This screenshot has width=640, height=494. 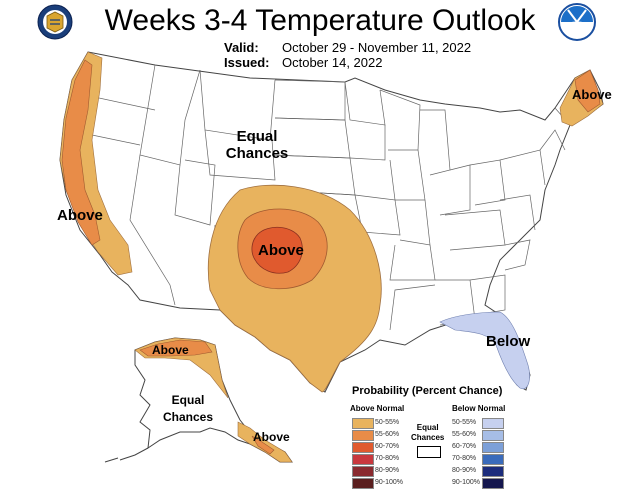 I want to click on legend-equal-label: Equal Chances, so click(x=427, y=433).